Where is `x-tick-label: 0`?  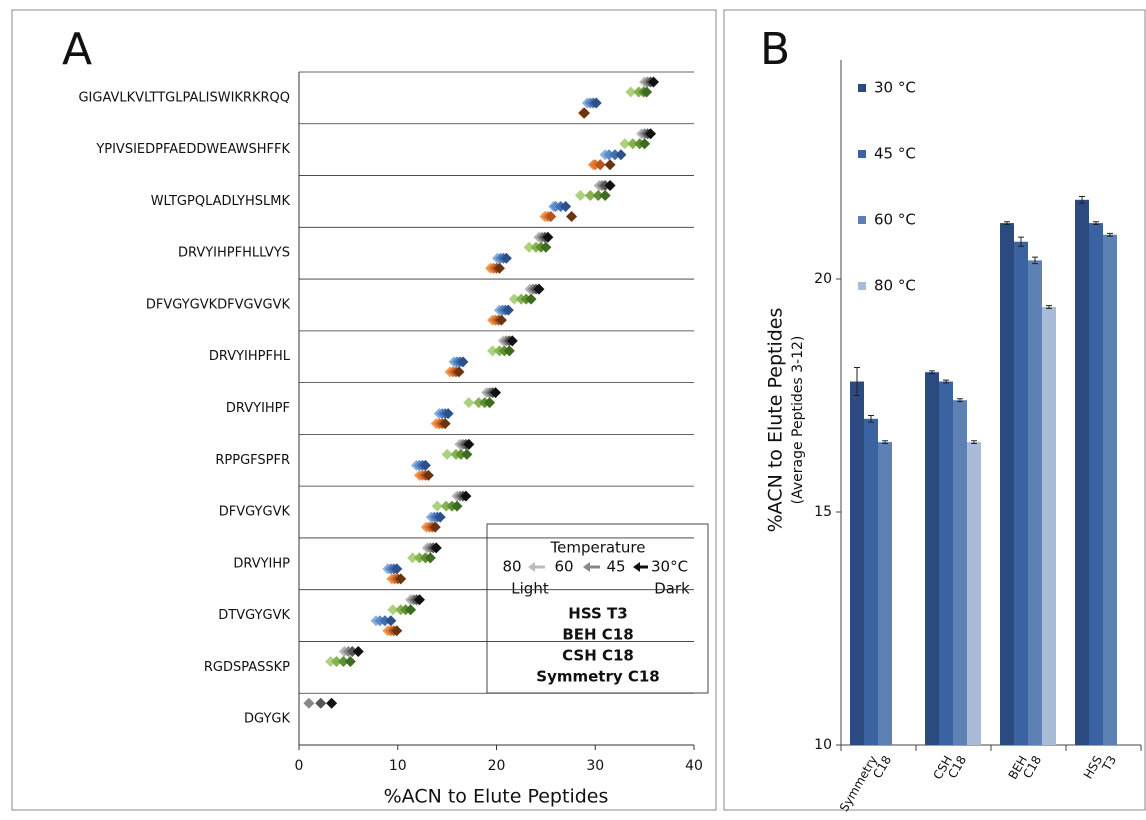
x-tick-label: 0 is located at coordinates (299, 766).